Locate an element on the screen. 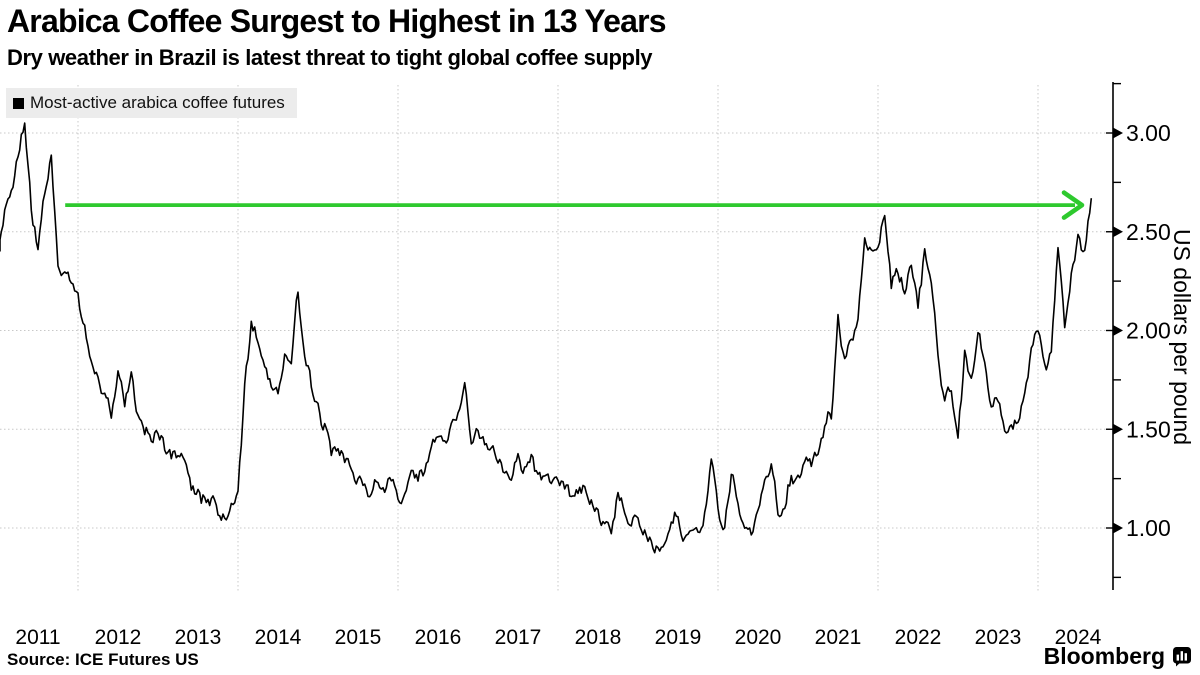 This screenshot has height=675, width=1200. y-tick-label: 1.00 is located at coordinates (1148, 528).